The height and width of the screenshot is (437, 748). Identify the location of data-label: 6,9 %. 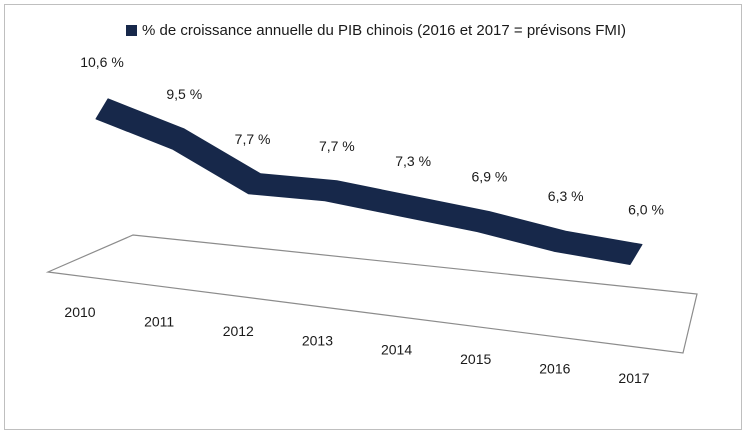
(490, 177).